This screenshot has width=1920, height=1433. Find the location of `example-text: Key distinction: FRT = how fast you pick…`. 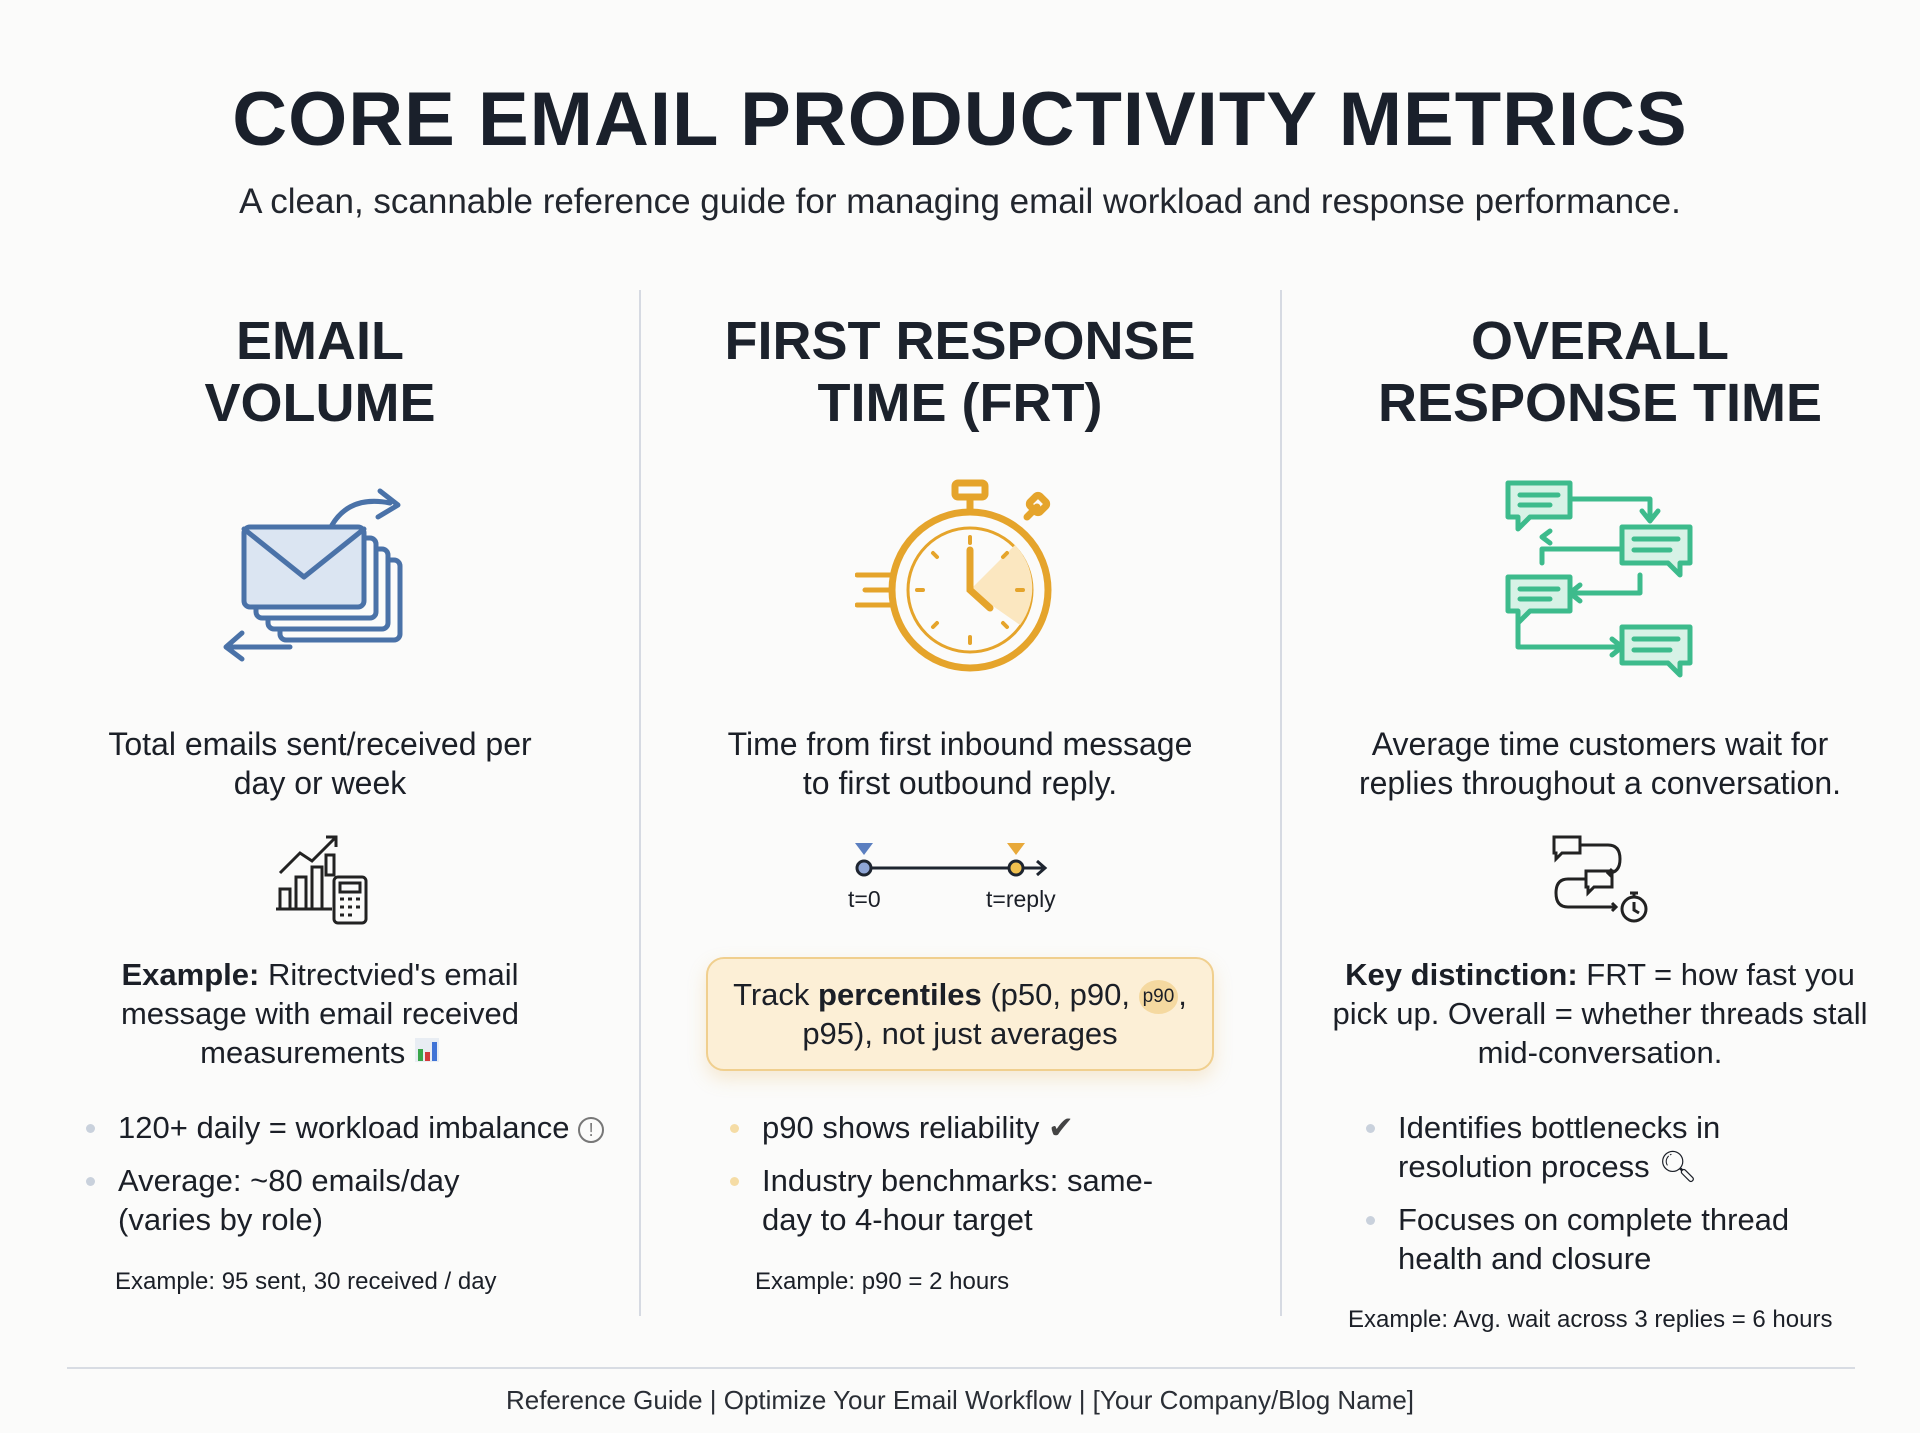

example-text: Key distinction: FRT = how fast you pick… is located at coordinates (1600, 1013).